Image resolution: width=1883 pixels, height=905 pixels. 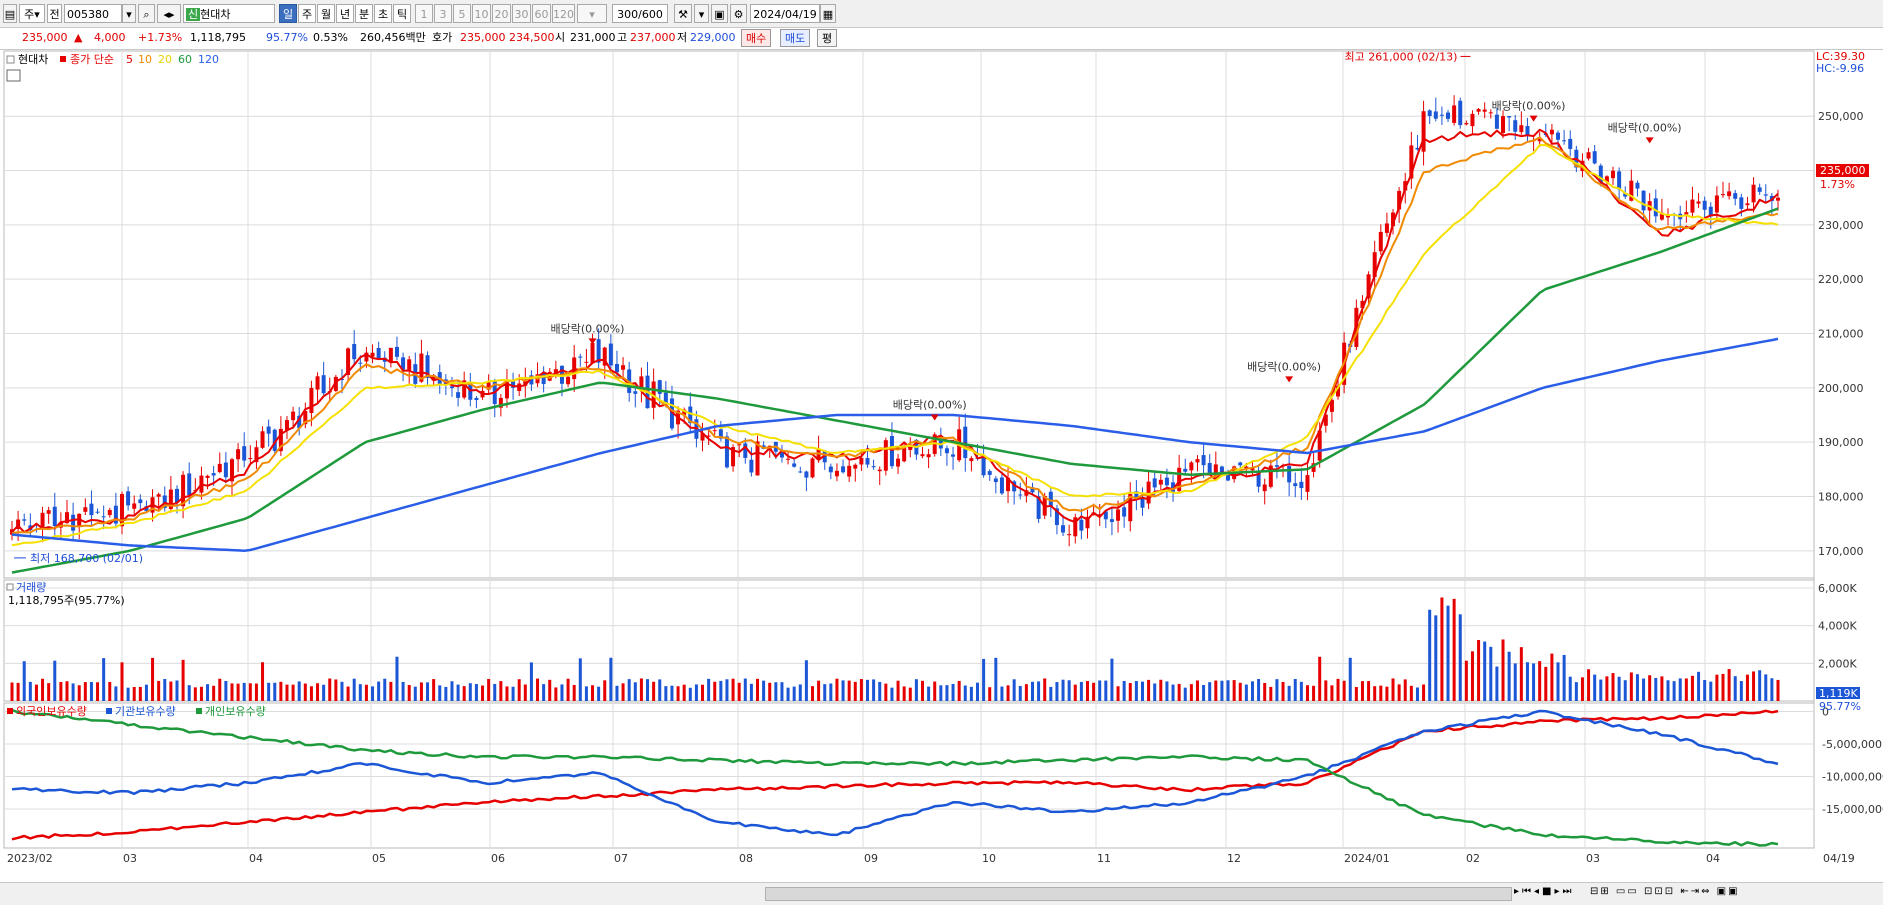 I want to click on interval-5: 5, so click(x=462, y=13).